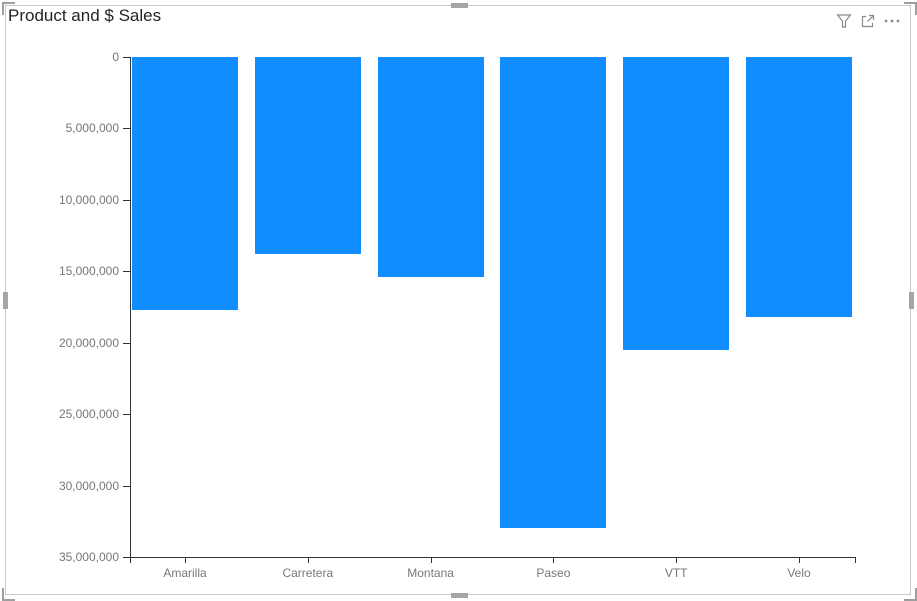 This screenshot has height=601, width=917. I want to click on y-axis-label: 30,000,000, so click(88, 485).